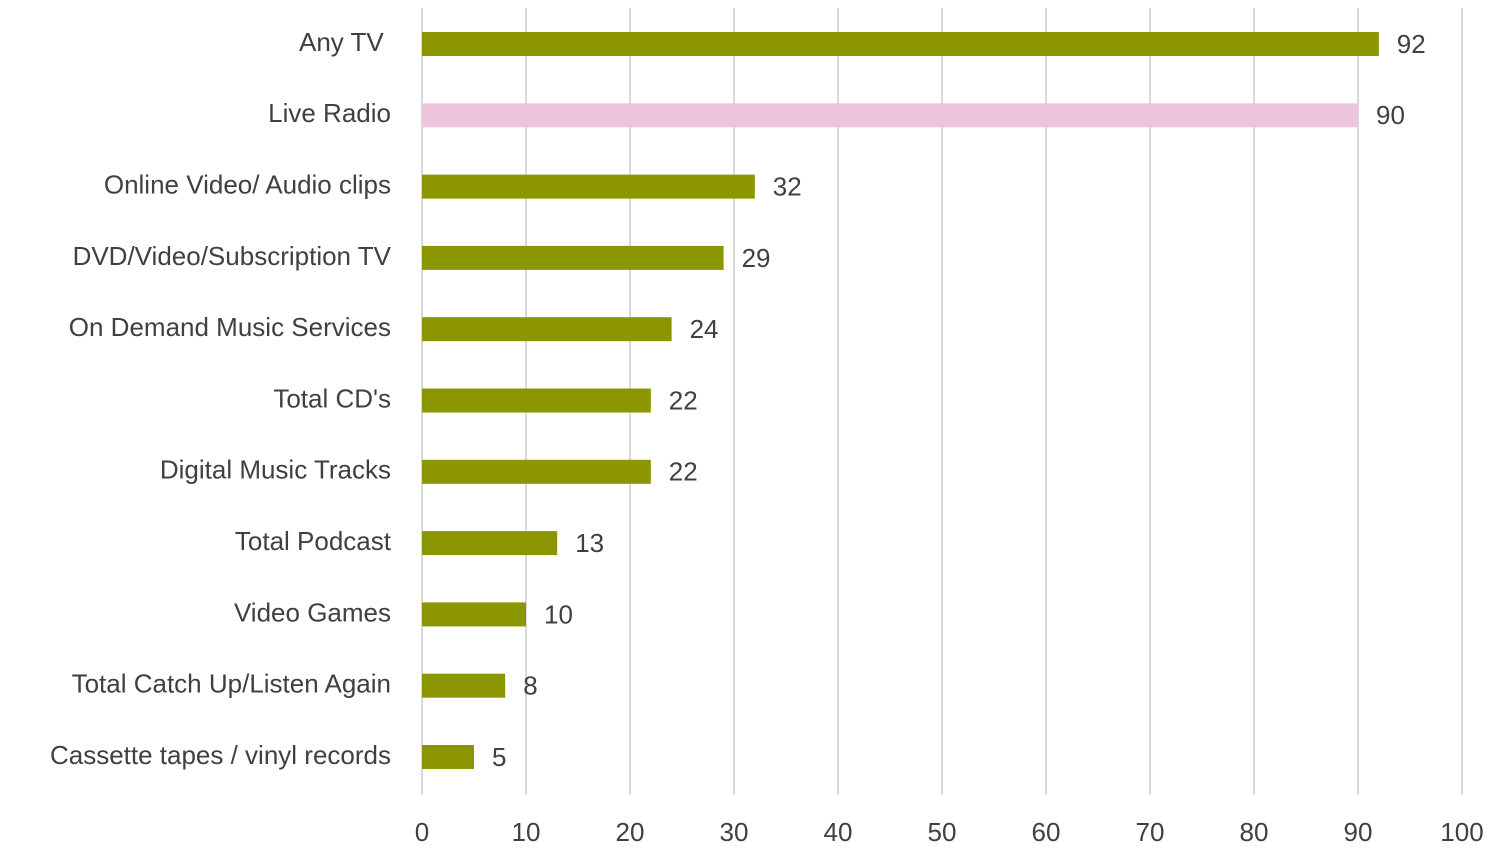  Describe the element at coordinates (558, 614) in the screenshot. I see `data-label: 10` at that location.